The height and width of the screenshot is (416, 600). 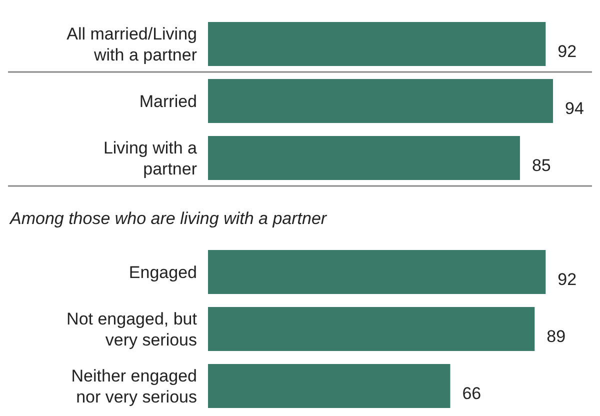 What do you see at coordinates (168, 101) in the screenshot?
I see `y-tick-label: Married` at bounding box center [168, 101].